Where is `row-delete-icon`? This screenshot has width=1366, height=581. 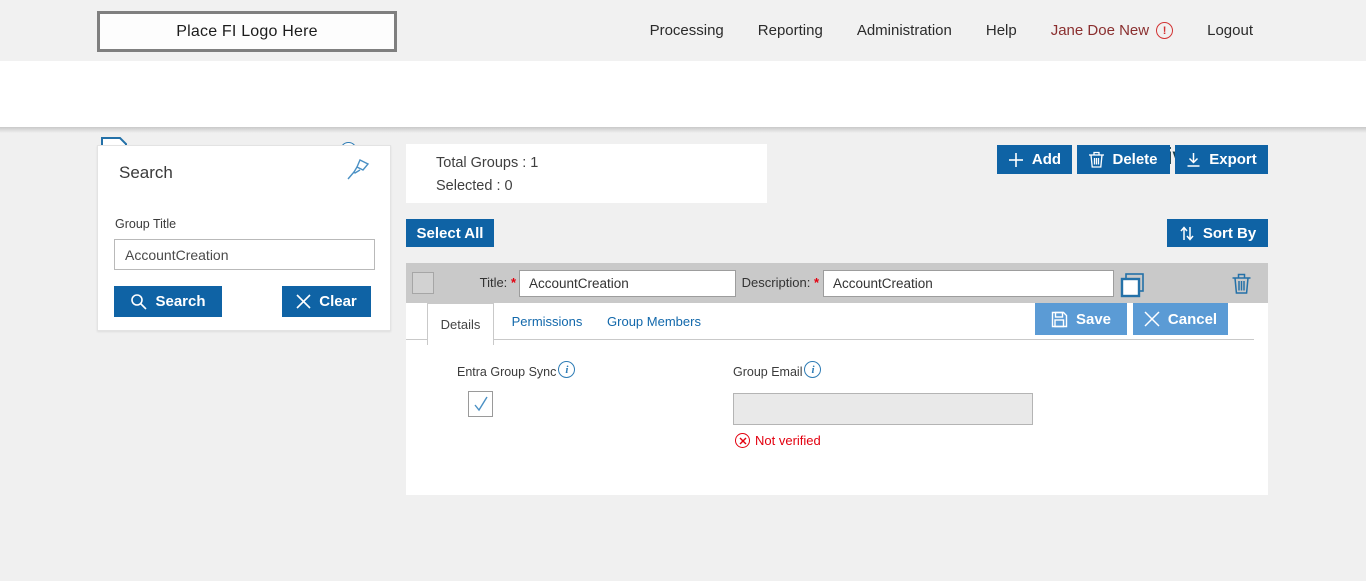 row-delete-icon is located at coordinates (1241, 286).